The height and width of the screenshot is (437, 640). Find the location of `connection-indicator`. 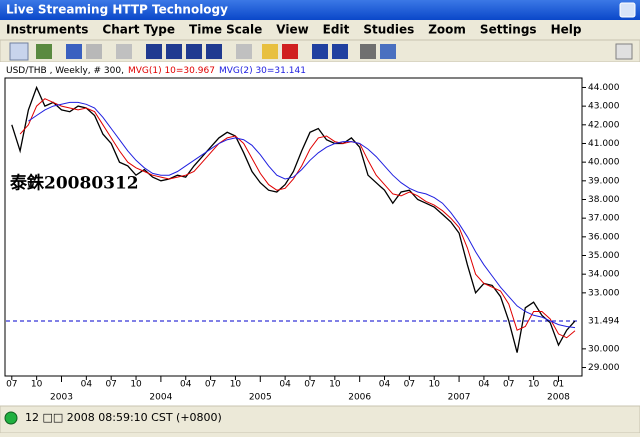

connection-indicator is located at coordinates (11, 418).